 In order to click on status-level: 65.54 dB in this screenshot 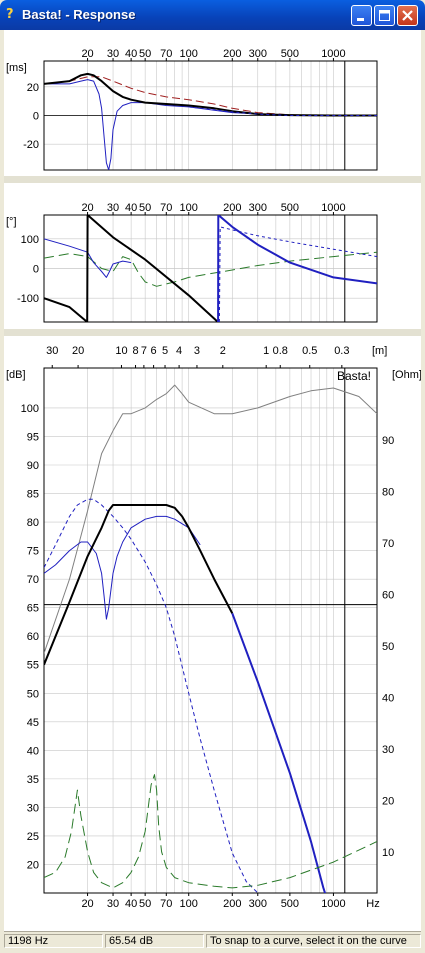, I will do `click(154, 941)`.